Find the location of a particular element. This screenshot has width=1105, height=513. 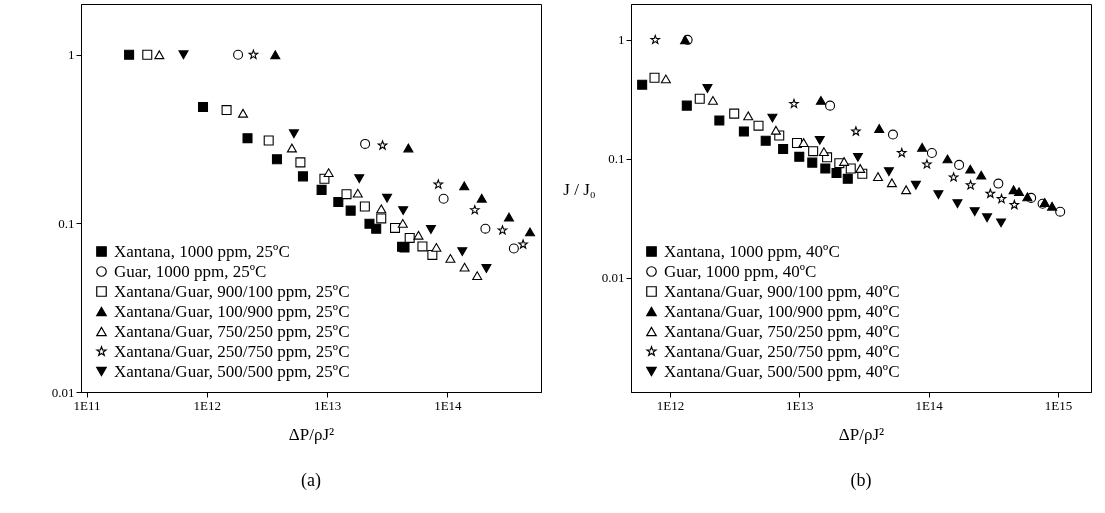

legend-label: Guar, 1000 ppm, 25ºC is located at coordinates (190, 271).